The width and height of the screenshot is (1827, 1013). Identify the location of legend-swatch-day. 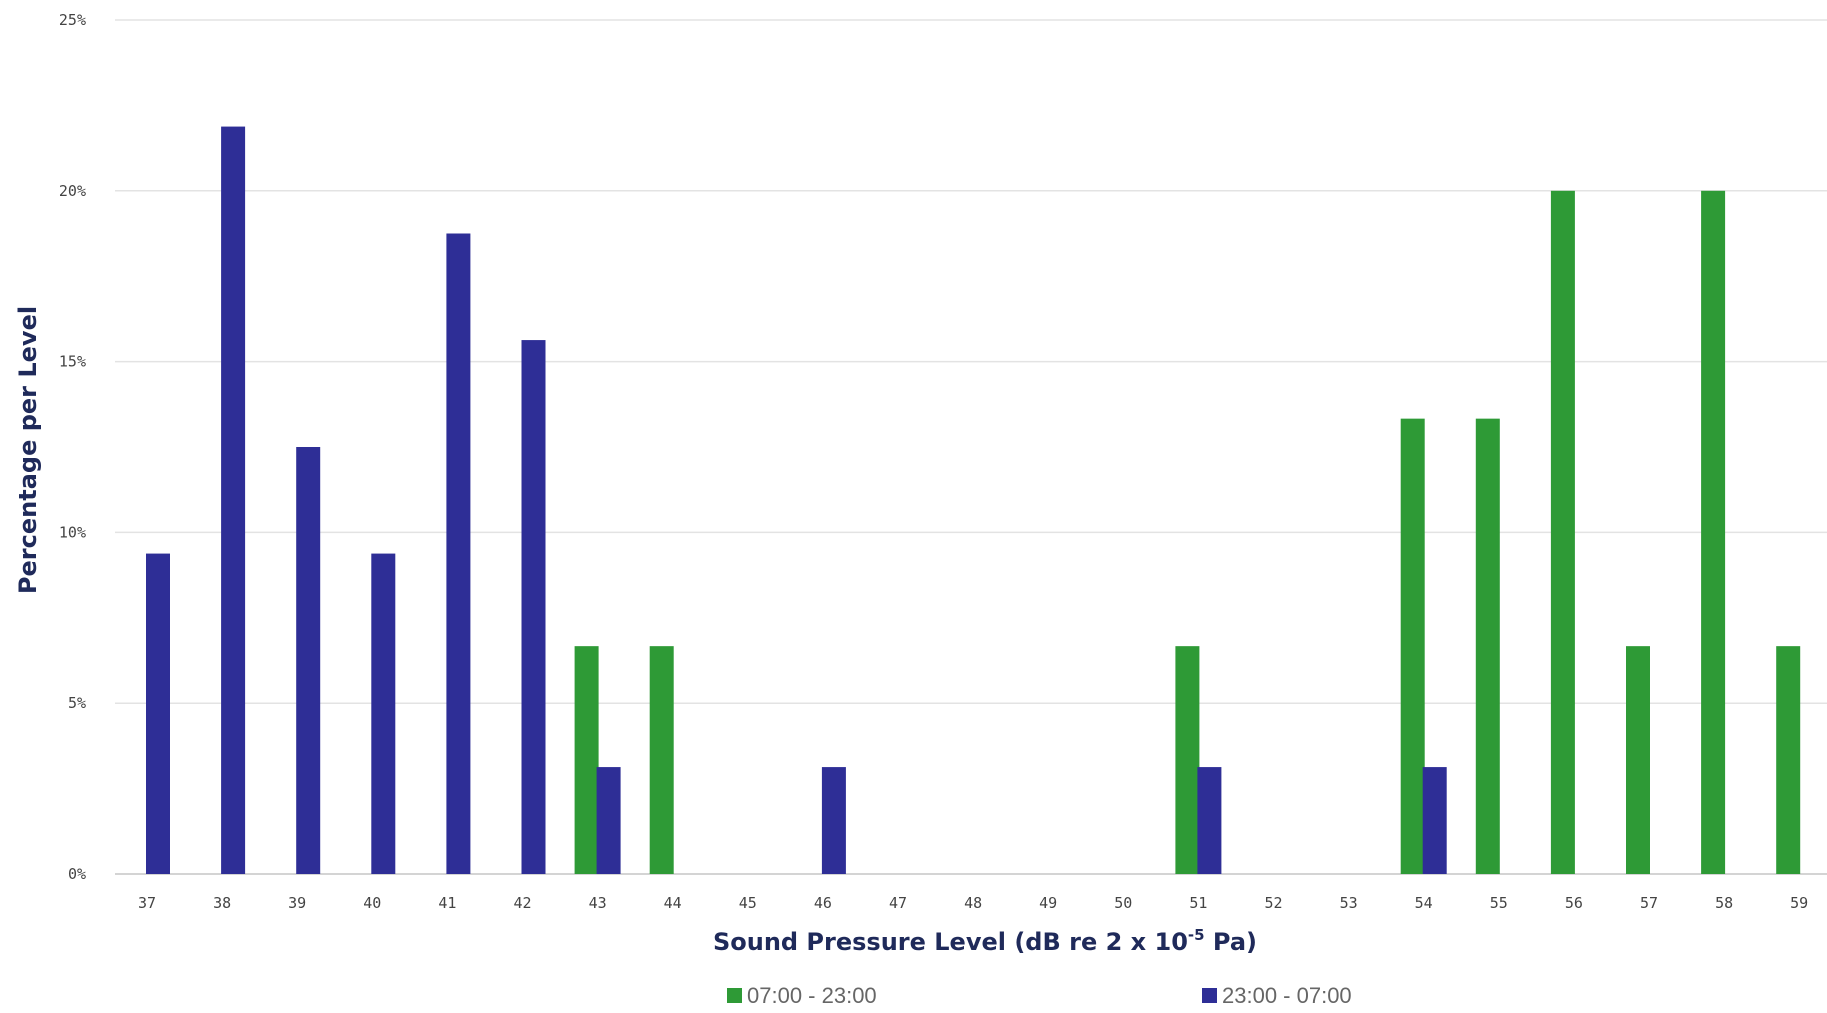
(734, 995).